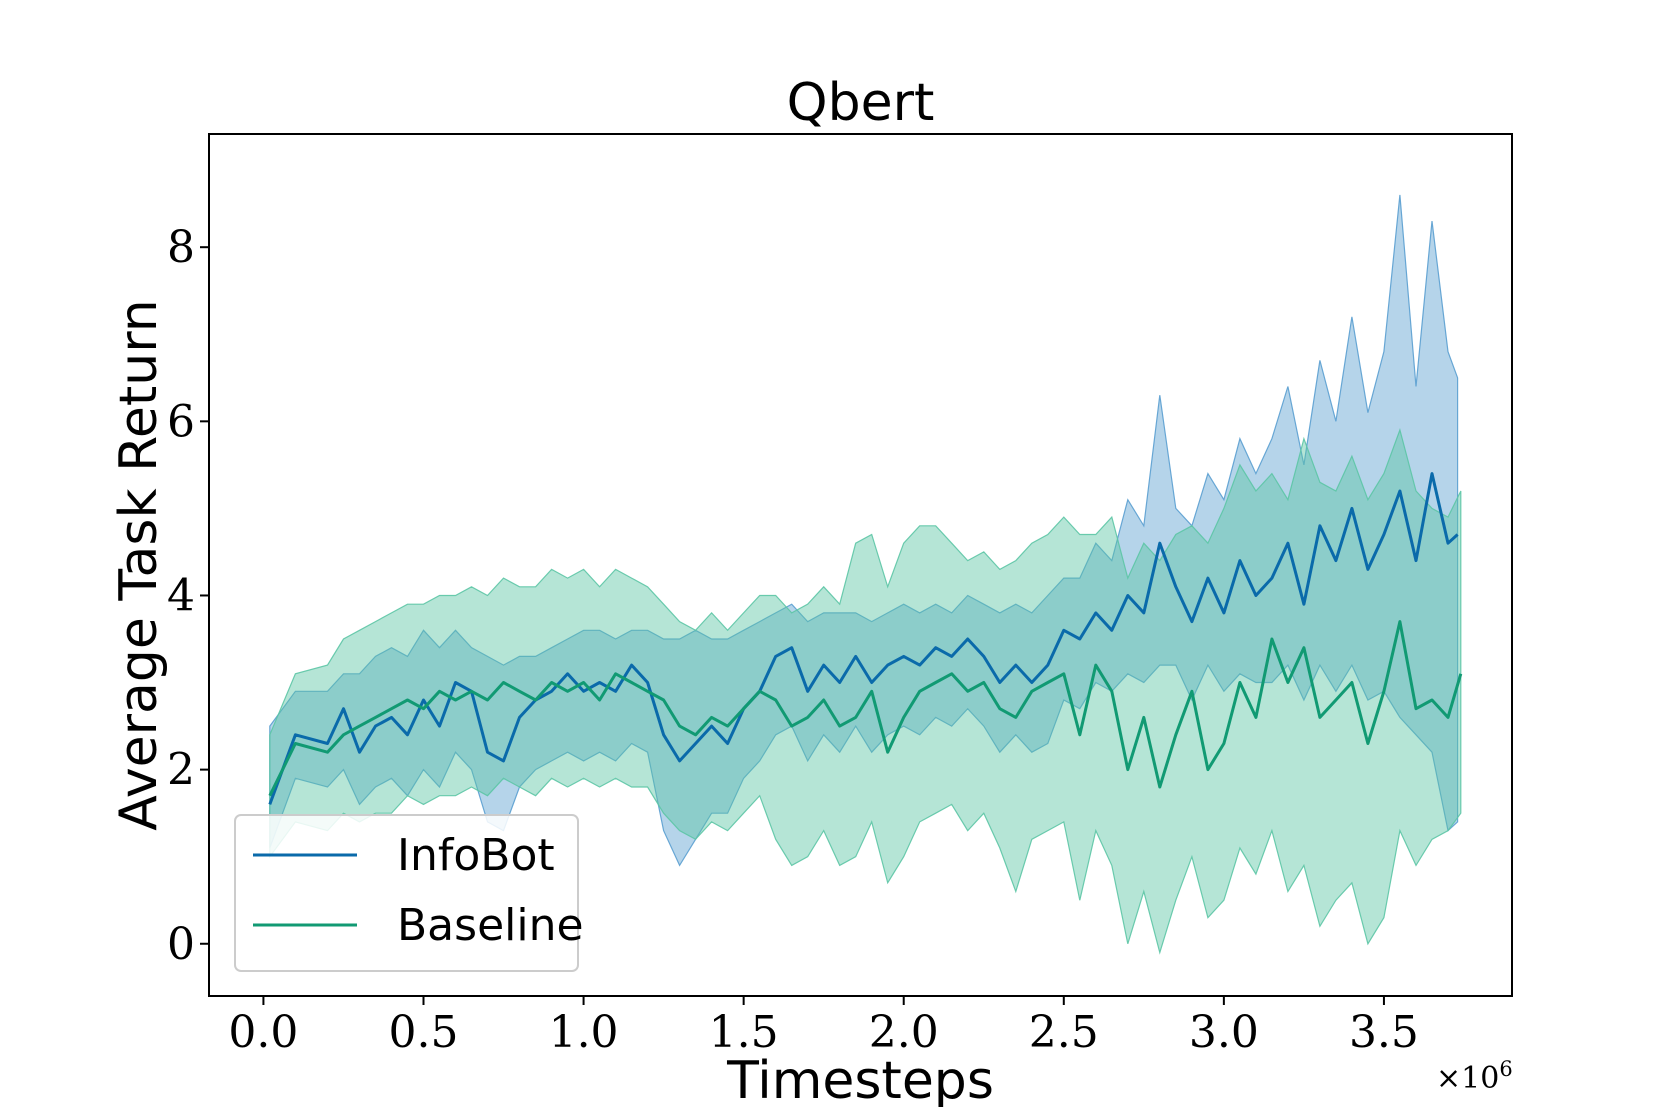  Describe the element at coordinates (490, 925) in the screenshot. I see `legend-label-baseline: Baseline` at that location.